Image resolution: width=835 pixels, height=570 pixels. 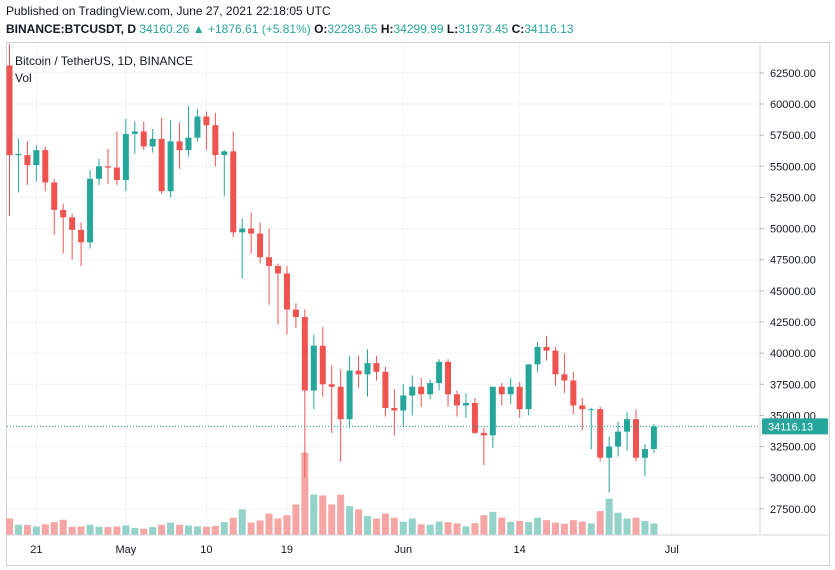 What do you see at coordinates (793, 136) in the screenshot?
I see `price-tick-label: 57500.00` at bounding box center [793, 136].